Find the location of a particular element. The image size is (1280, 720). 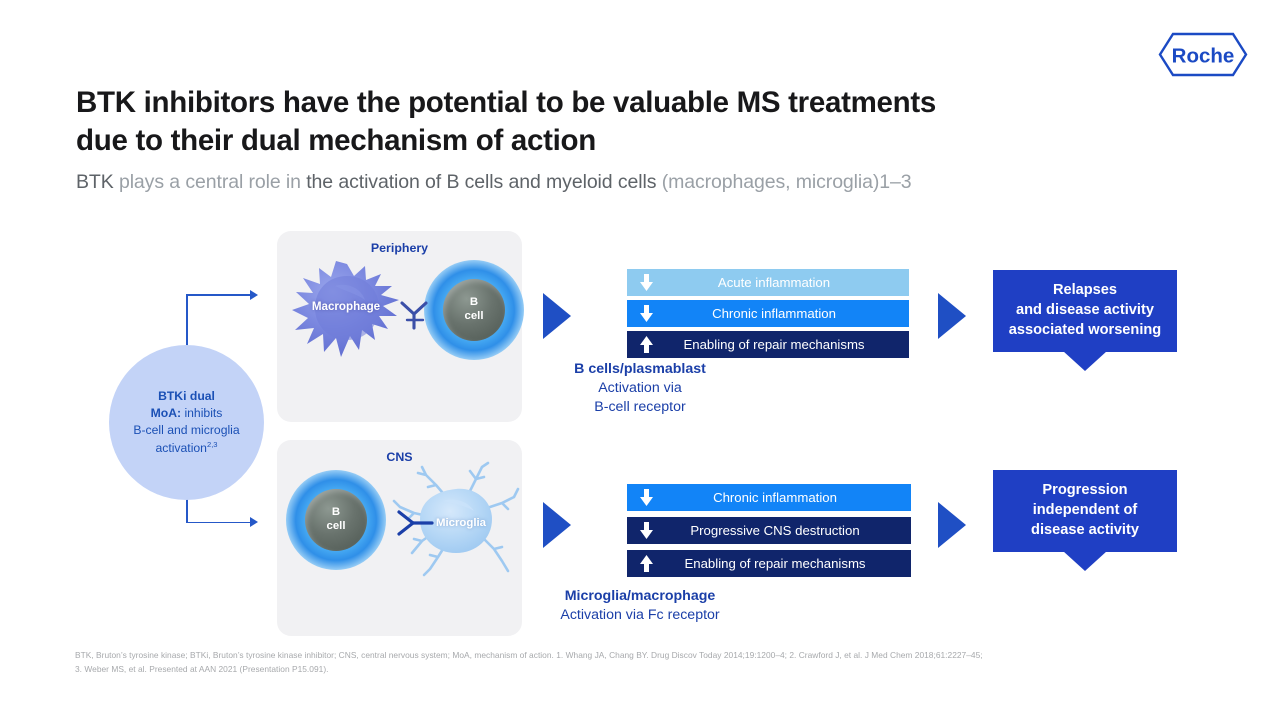

flow-triangle-periphery-to-outcomes is located at coordinates (557, 316).